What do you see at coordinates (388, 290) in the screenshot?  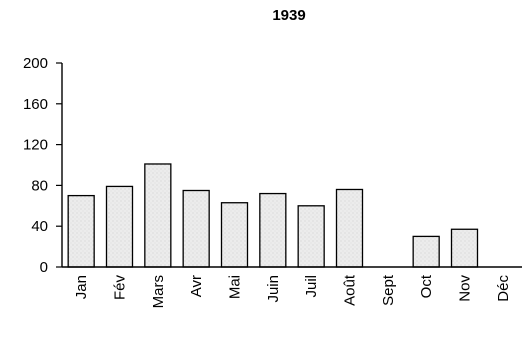 I see `x-tick-label: Sept` at bounding box center [388, 290].